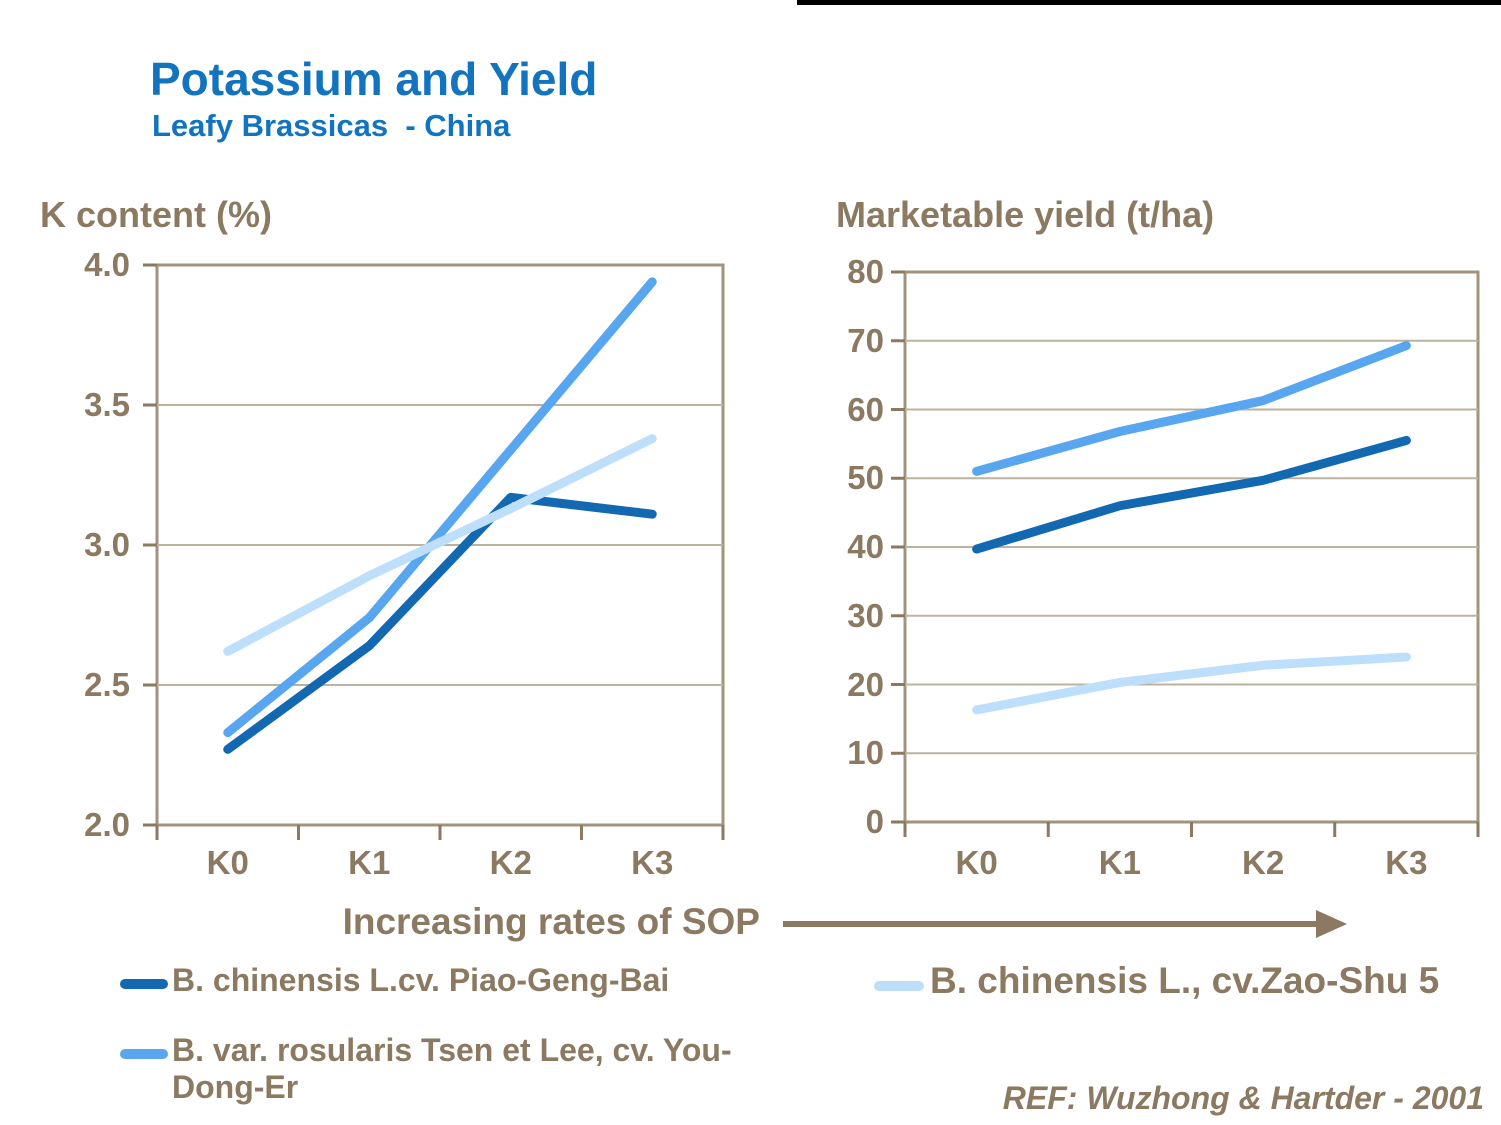 This screenshot has width=1501, height=1125. What do you see at coordinates (865, 271) in the screenshot?
I see `y-tick-label: 80` at bounding box center [865, 271].